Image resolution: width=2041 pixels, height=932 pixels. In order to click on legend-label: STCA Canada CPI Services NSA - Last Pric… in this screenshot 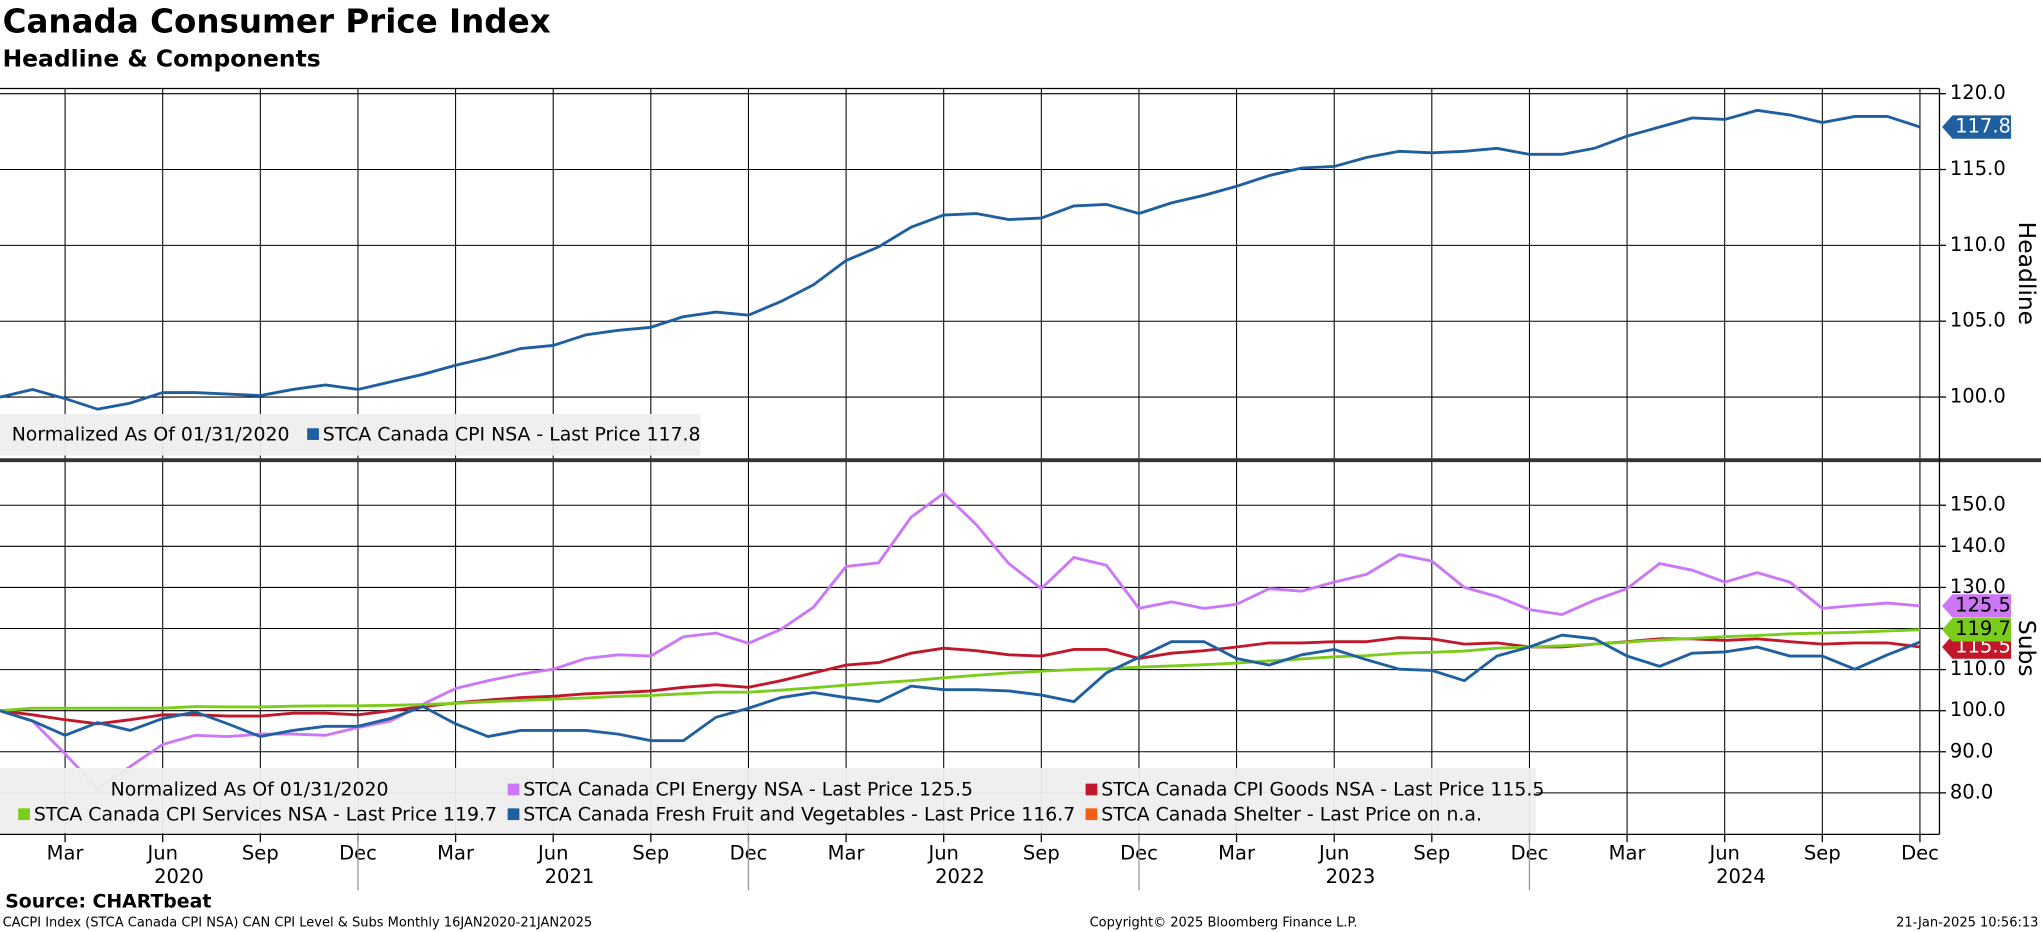, I will do `click(265, 814)`.